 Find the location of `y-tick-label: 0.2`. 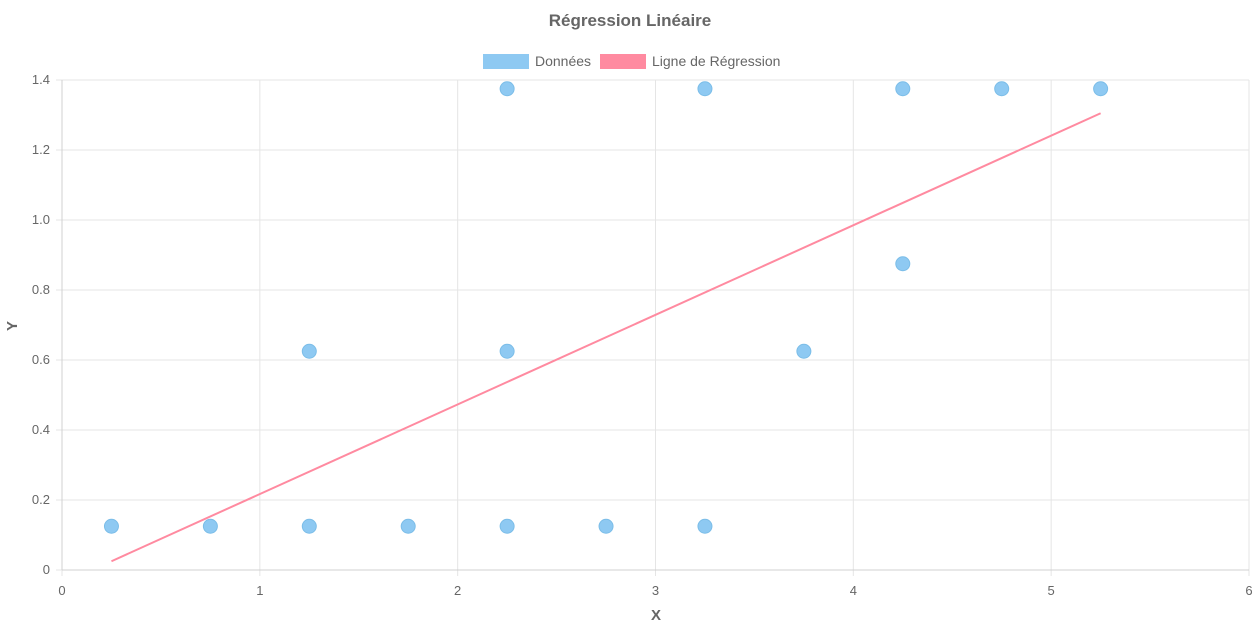

y-tick-label: 0.2 is located at coordinates (41, 499).